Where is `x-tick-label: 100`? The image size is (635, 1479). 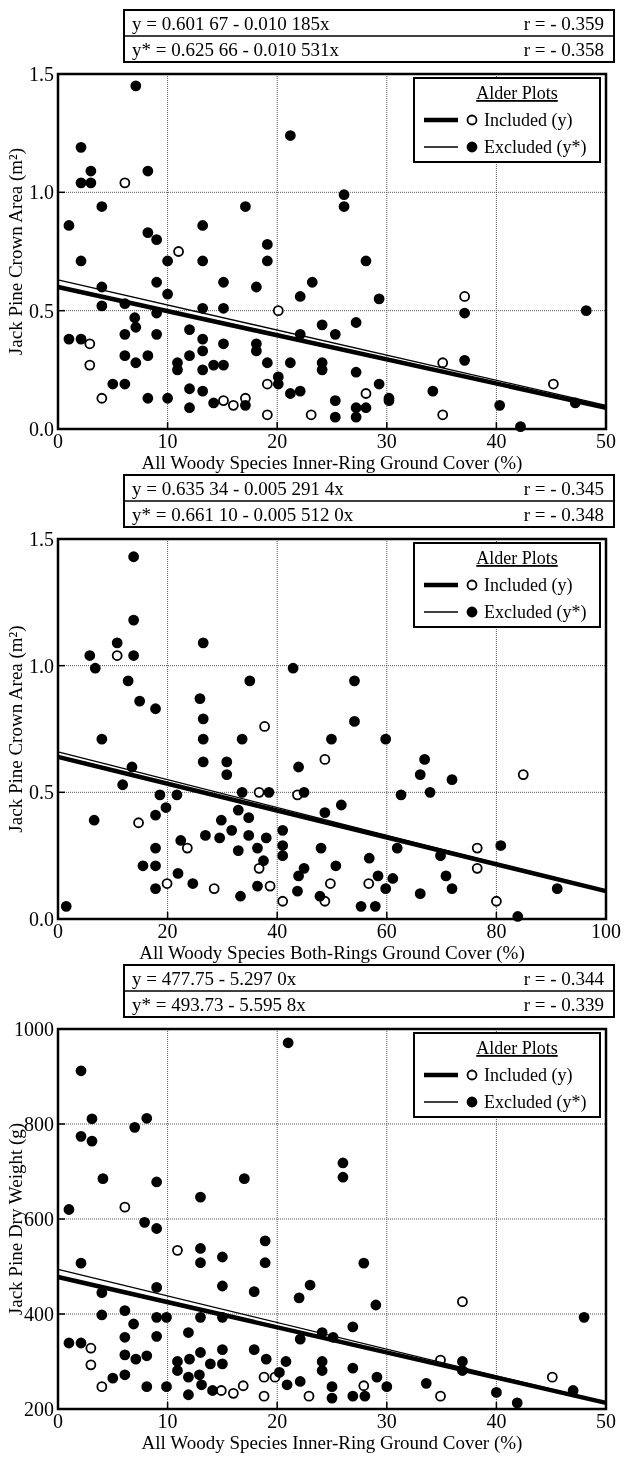 x-tick-label: 100 is located at coordinates (606, 931).